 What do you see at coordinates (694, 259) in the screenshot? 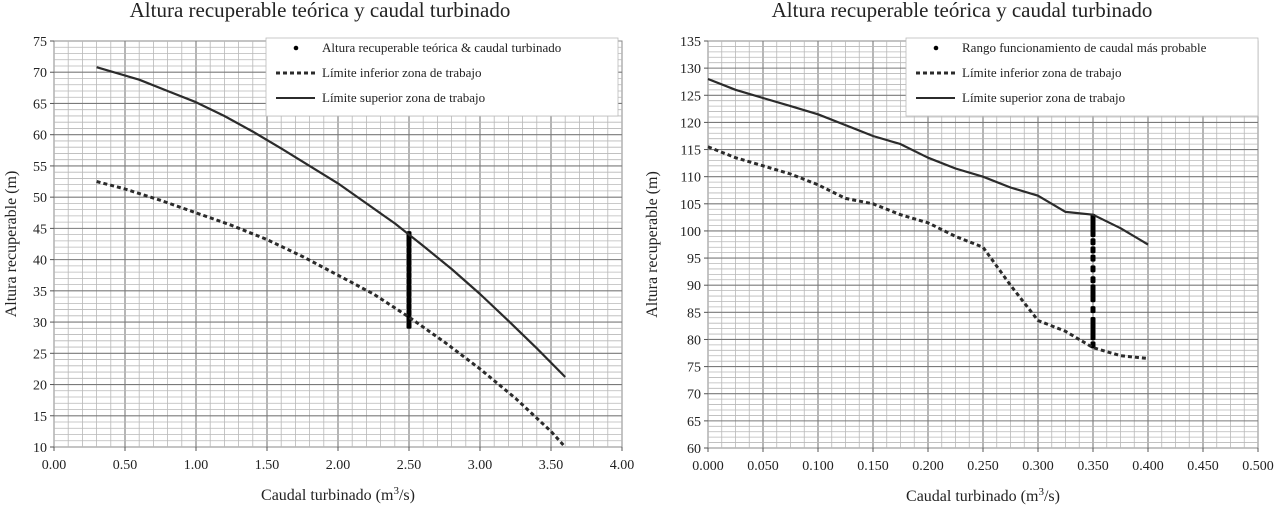
I see `y-tick-label: 95` at bounding box center [694, 259].